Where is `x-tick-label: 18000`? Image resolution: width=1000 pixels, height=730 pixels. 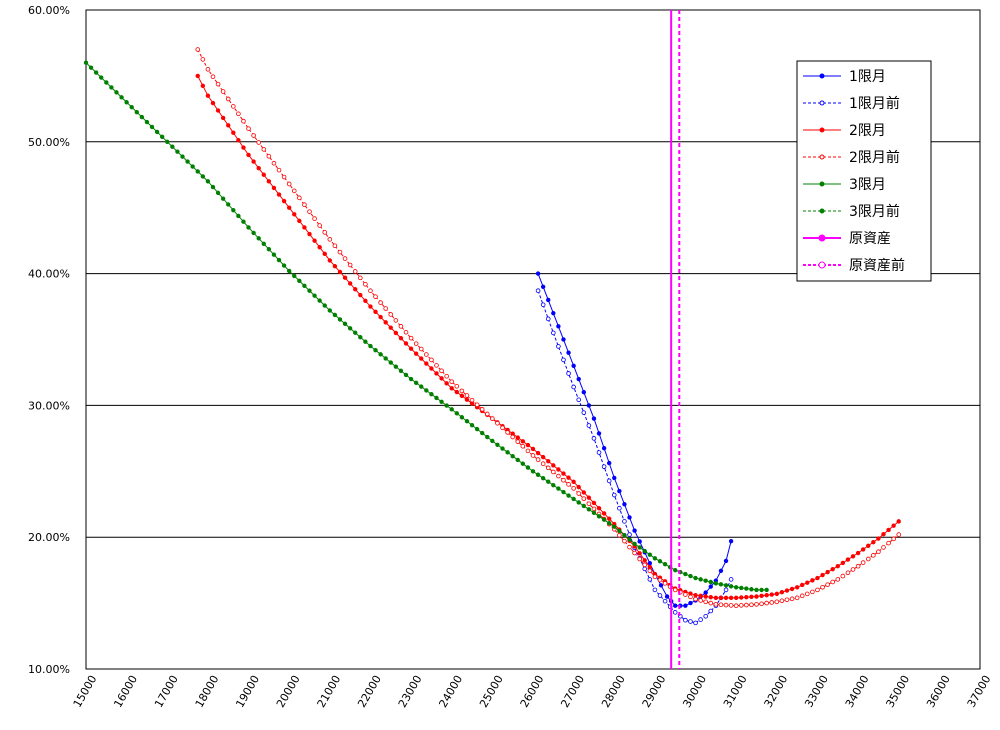 x-tick-label: 18000 is located at coordinates (207, 691).